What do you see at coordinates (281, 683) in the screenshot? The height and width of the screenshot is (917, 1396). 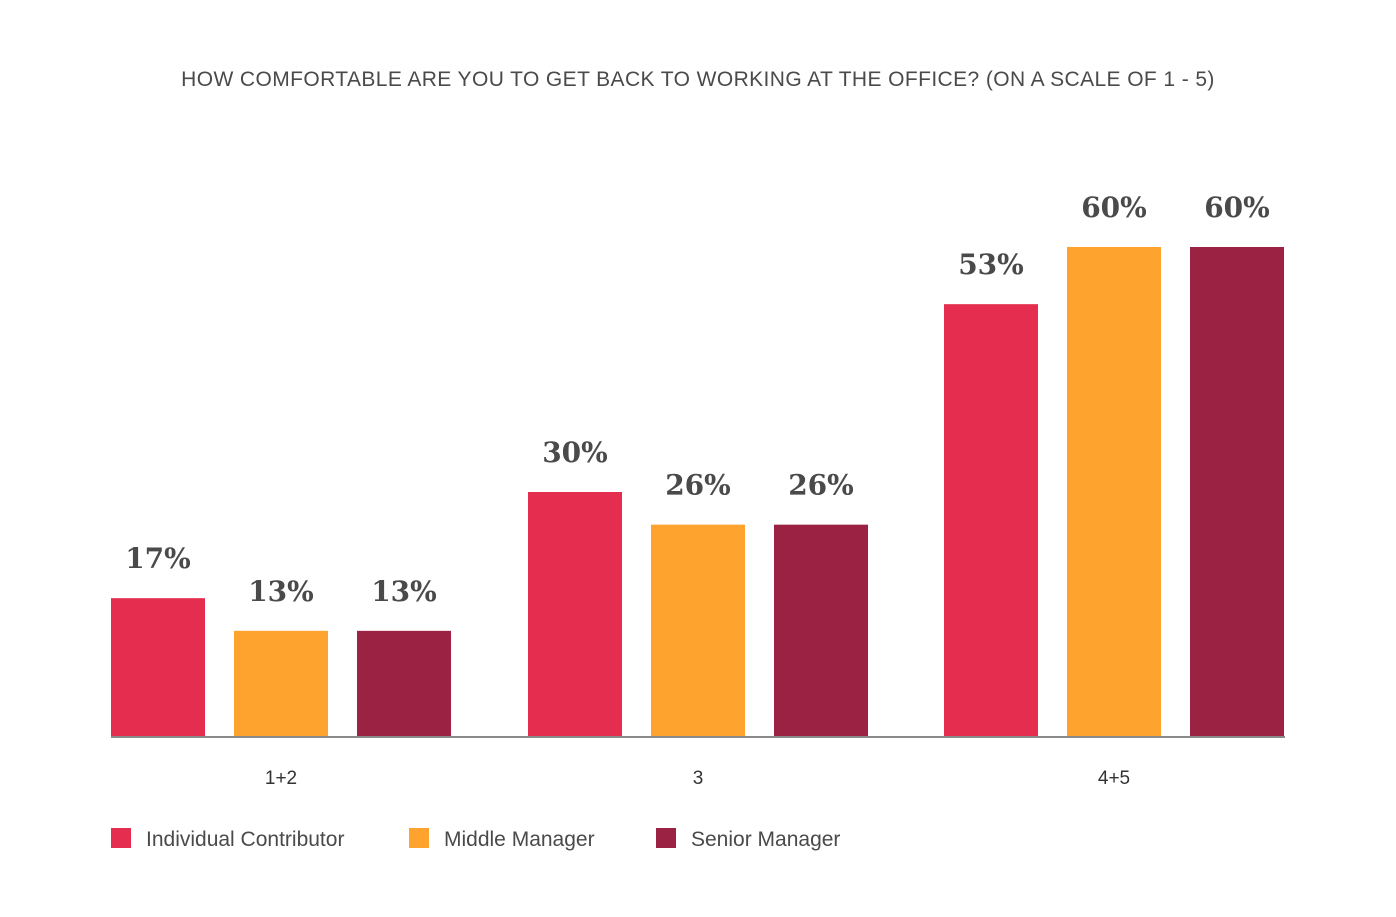 I see `bar-1+2-middle-manager` at bounding box center [281, 683].